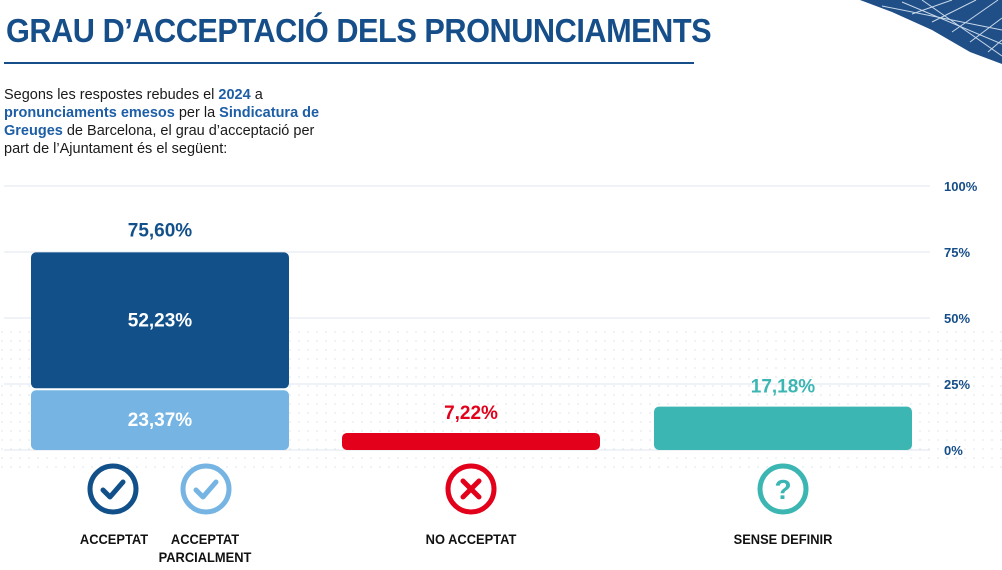 The width and height of the screenshot is (1002, 570). I want to click on data-label-acceptat: 52,23%, so click(160, 320).